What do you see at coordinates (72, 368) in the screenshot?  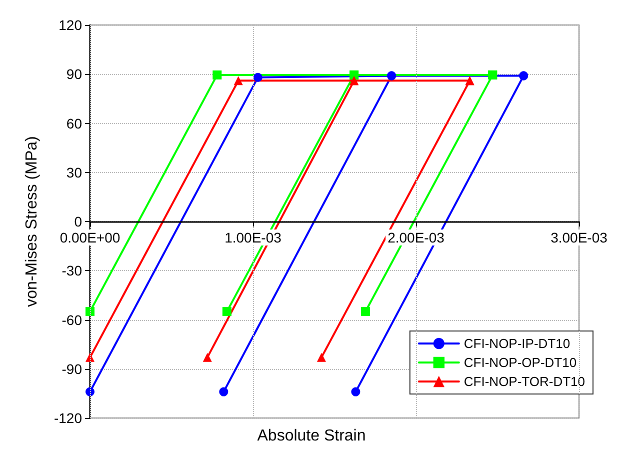 I see `y-tick-label: -90` at bounding box center [72, 368].